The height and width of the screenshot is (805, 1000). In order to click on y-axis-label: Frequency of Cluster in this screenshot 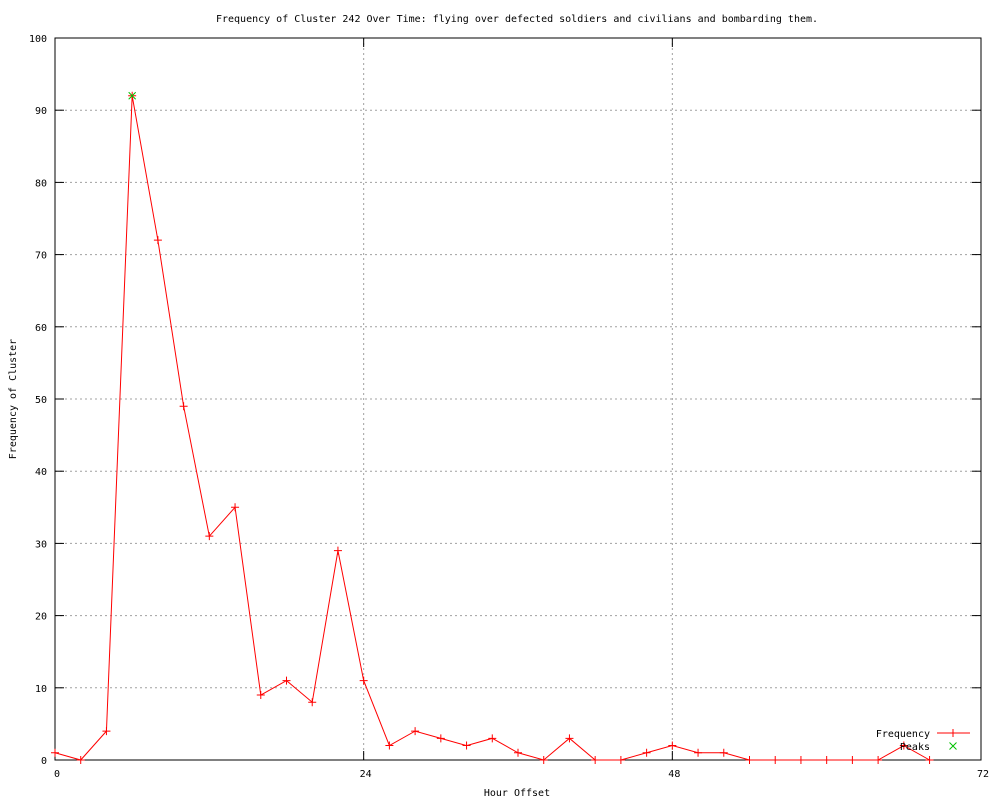, I will do `click(13, 399)`.